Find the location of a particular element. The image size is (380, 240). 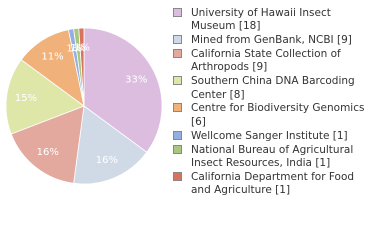

slice-label: 33% is located at coordinates (136, 80).